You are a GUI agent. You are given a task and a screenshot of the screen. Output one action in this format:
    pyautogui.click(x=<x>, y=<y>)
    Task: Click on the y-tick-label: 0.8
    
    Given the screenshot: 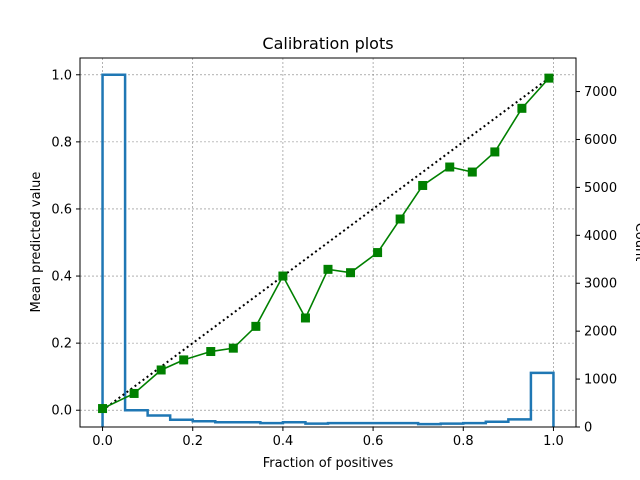 What is the action you would take?
    pyautogui.click(x=61, y=142)
    